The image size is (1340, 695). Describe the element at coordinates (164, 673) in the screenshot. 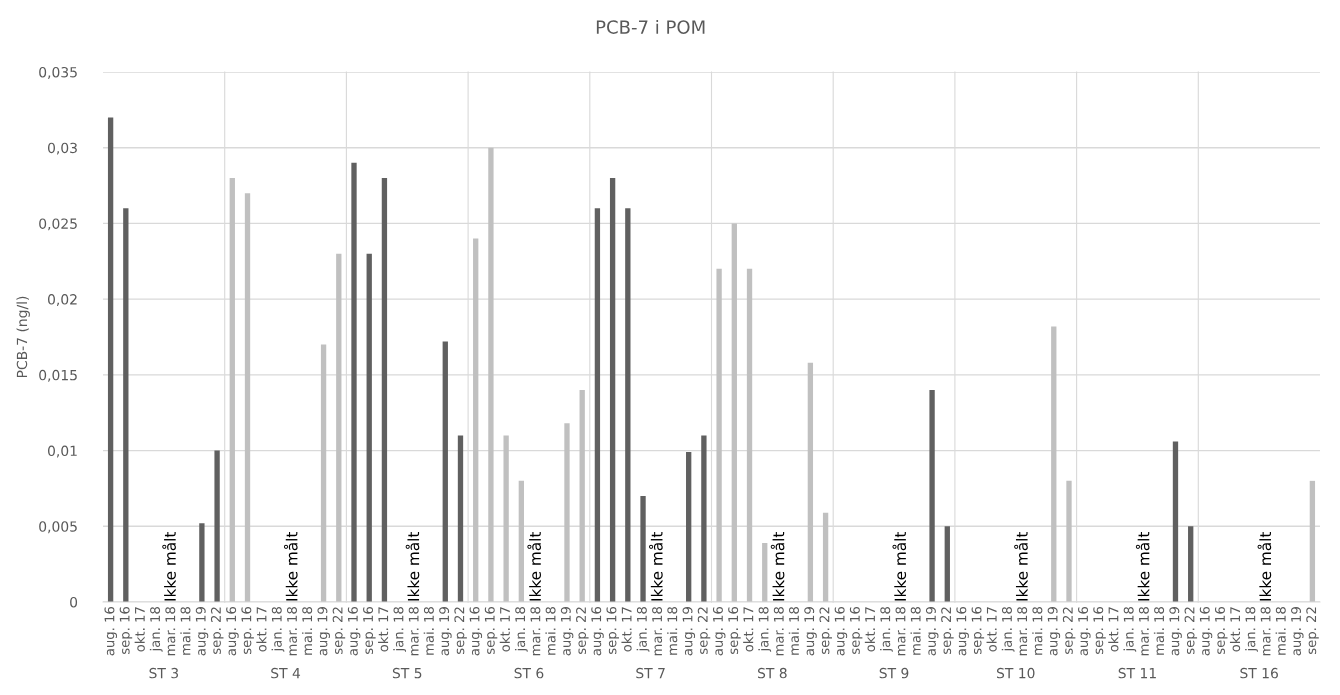

I see `x-axis-title: ST 3` at that location.